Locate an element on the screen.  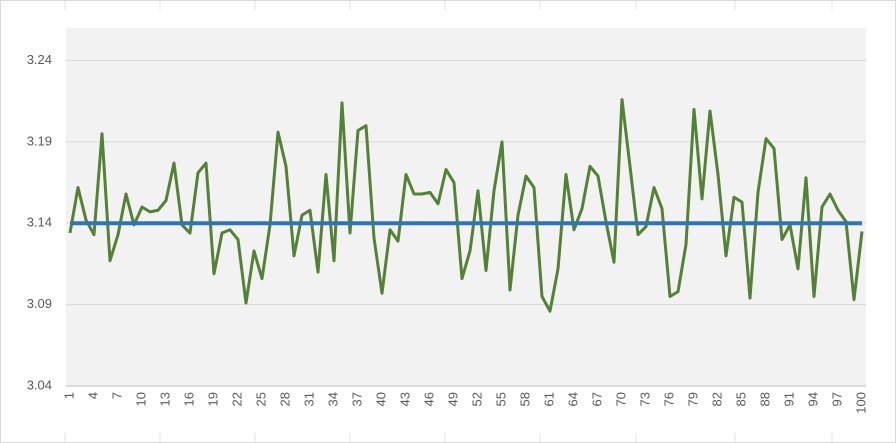
x-tick-label: 70 is located at coordinates (620, 399).